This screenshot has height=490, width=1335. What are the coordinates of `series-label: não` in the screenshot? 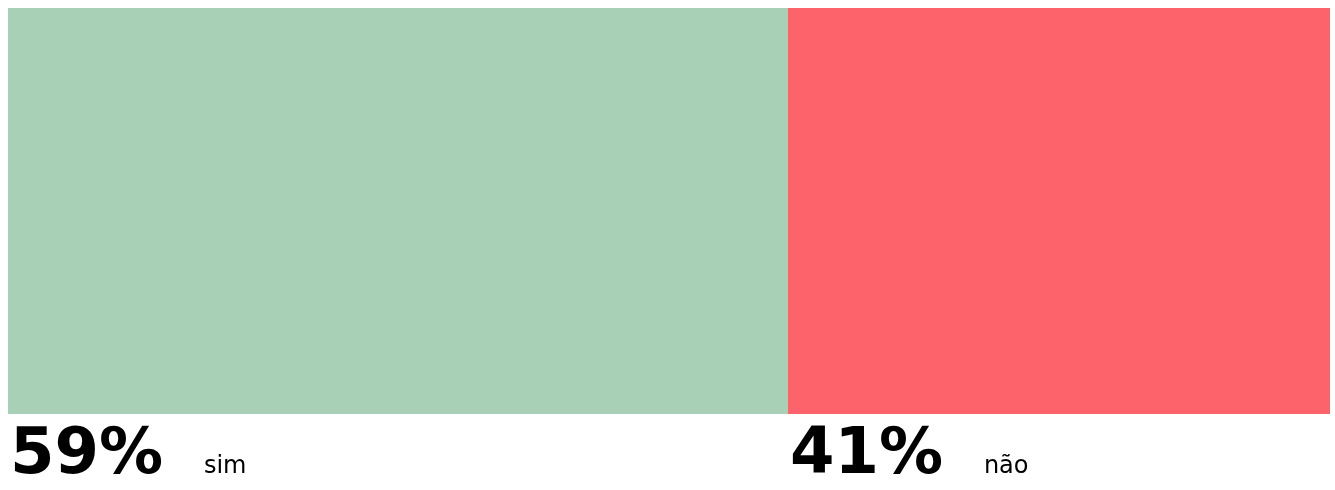 It's located at (1006, 465).